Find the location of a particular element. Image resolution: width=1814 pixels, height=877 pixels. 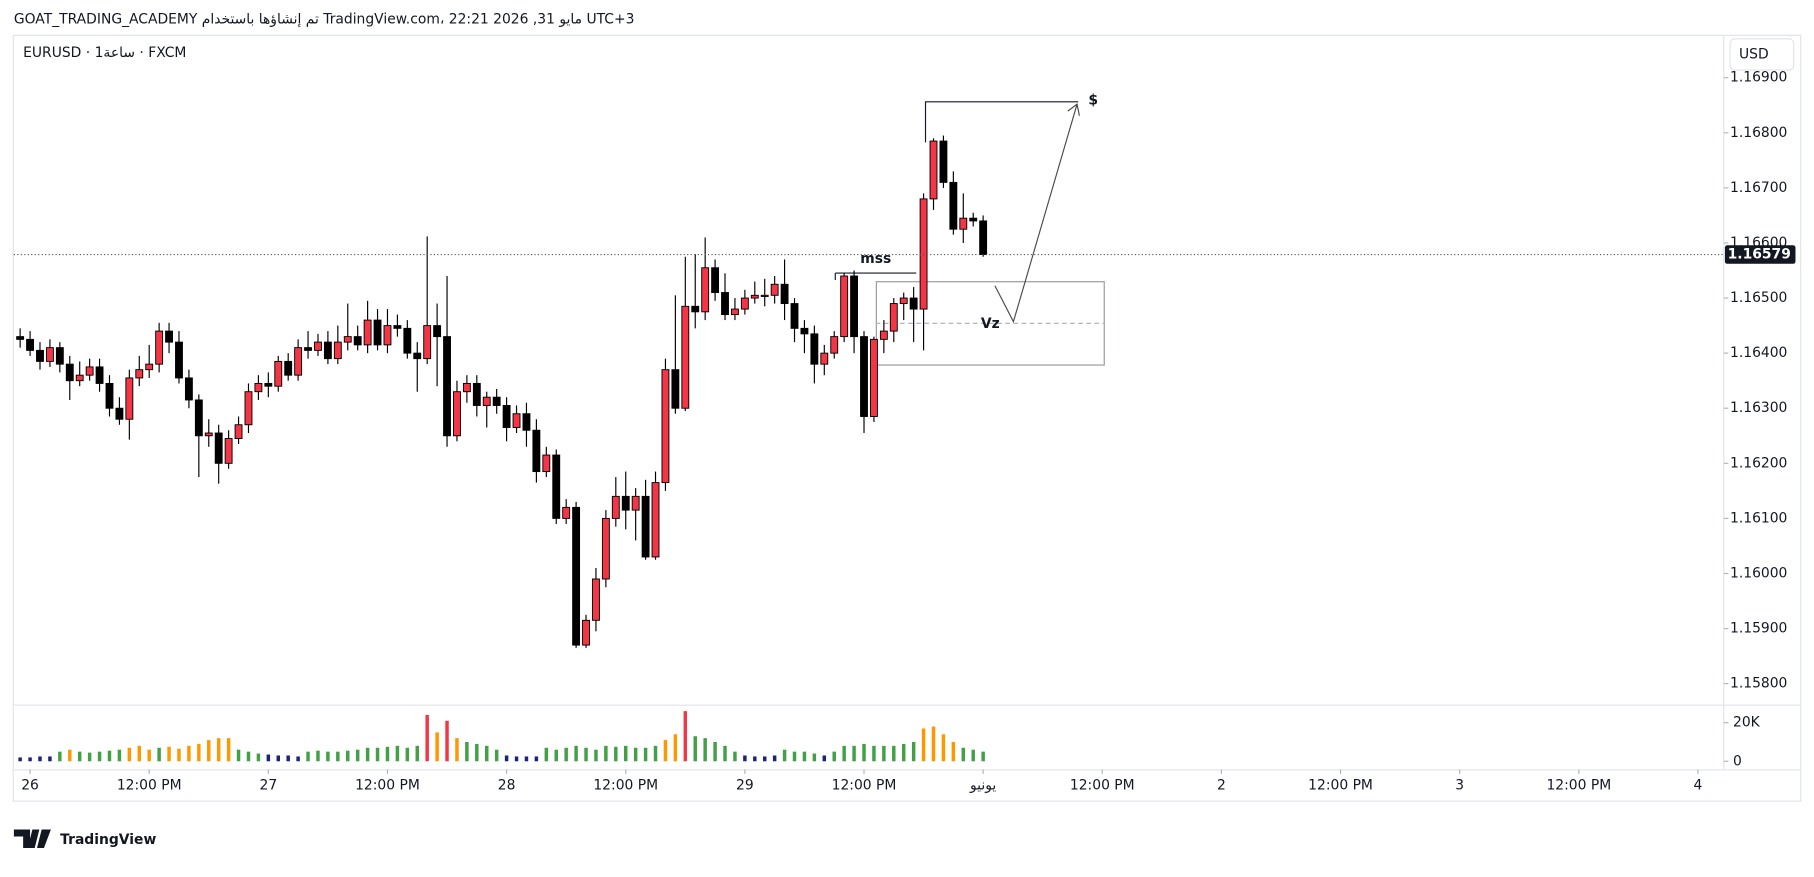

logo-icon is located at coordinates (32, 839).